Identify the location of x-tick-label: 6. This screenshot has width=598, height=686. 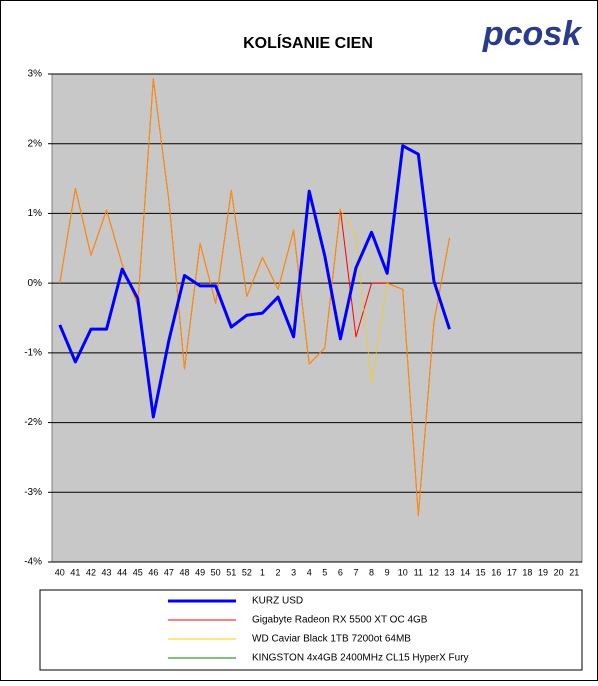
(340, 572).